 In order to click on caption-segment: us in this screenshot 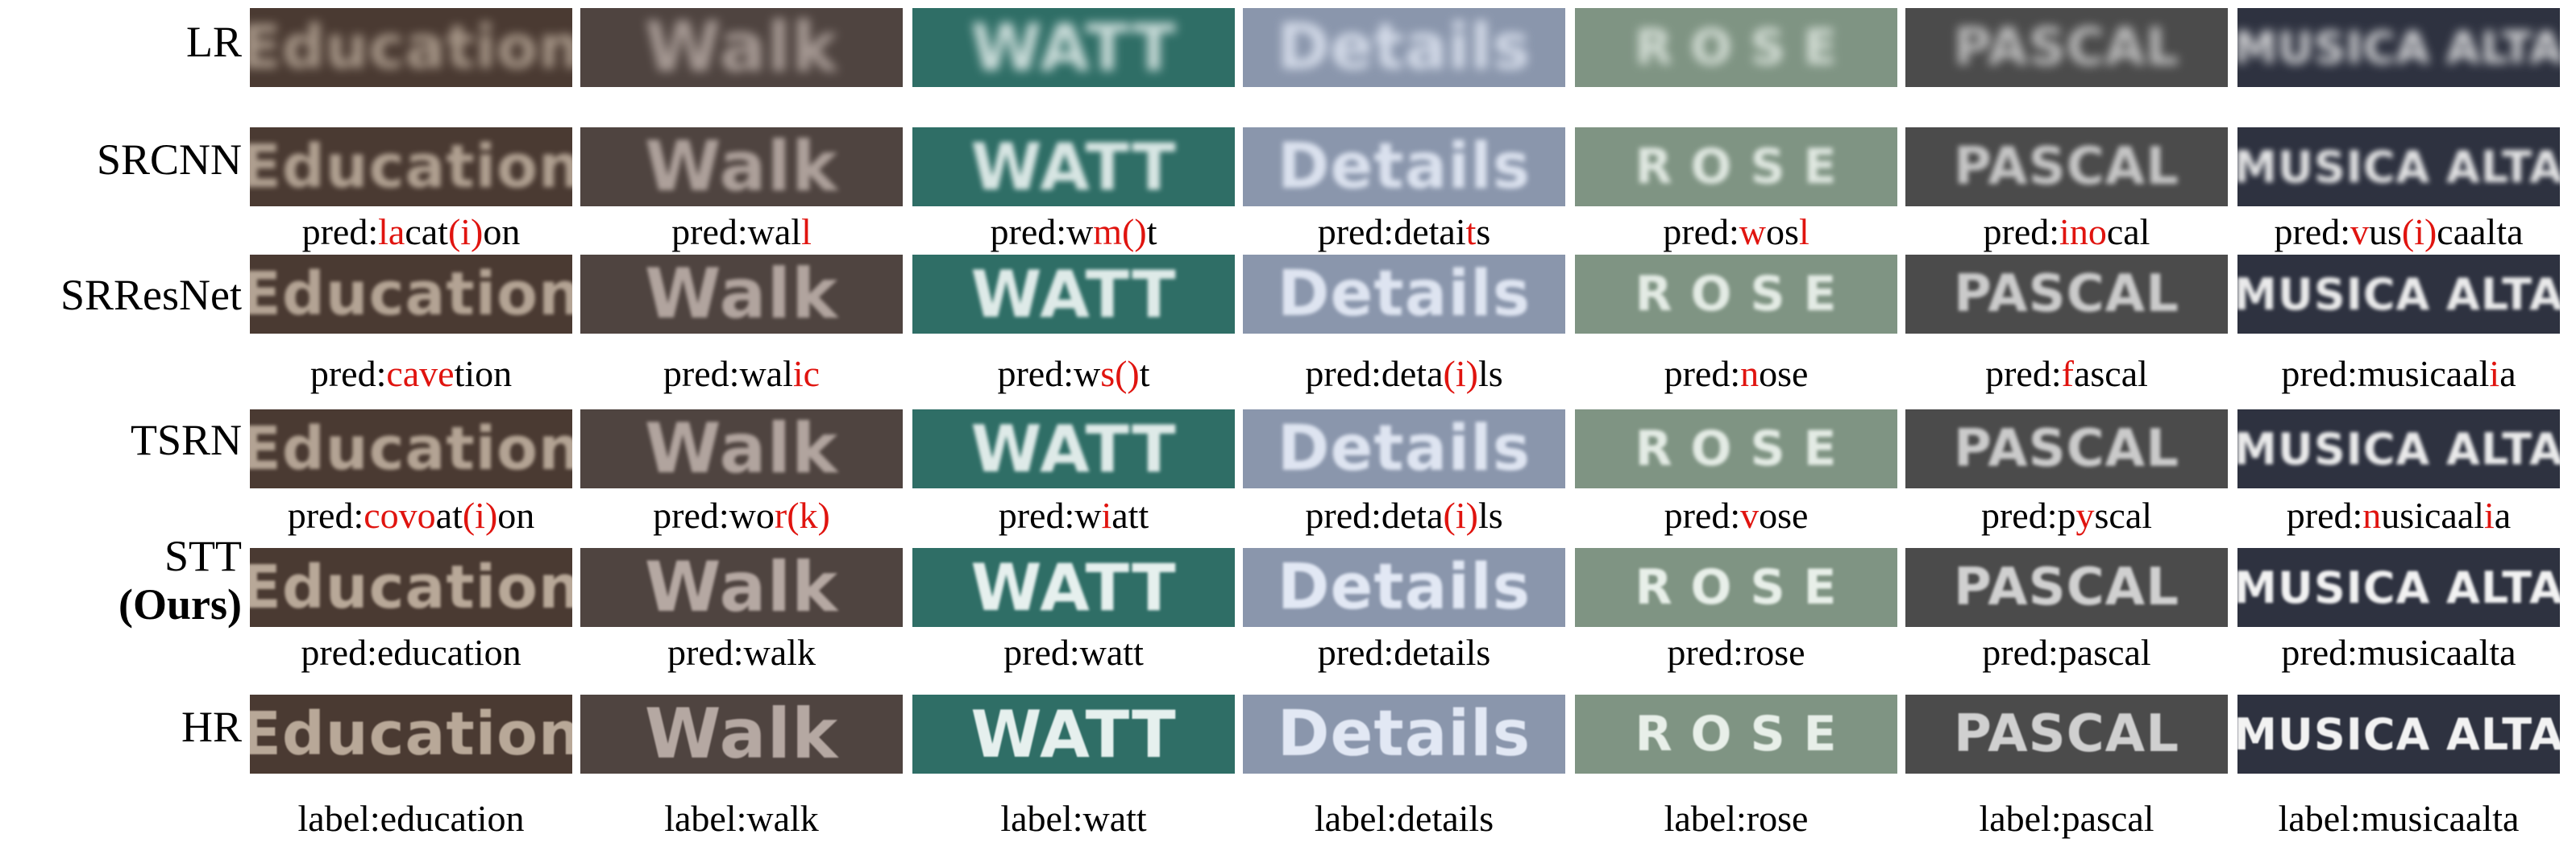, I will do `click(2385, 232)`.